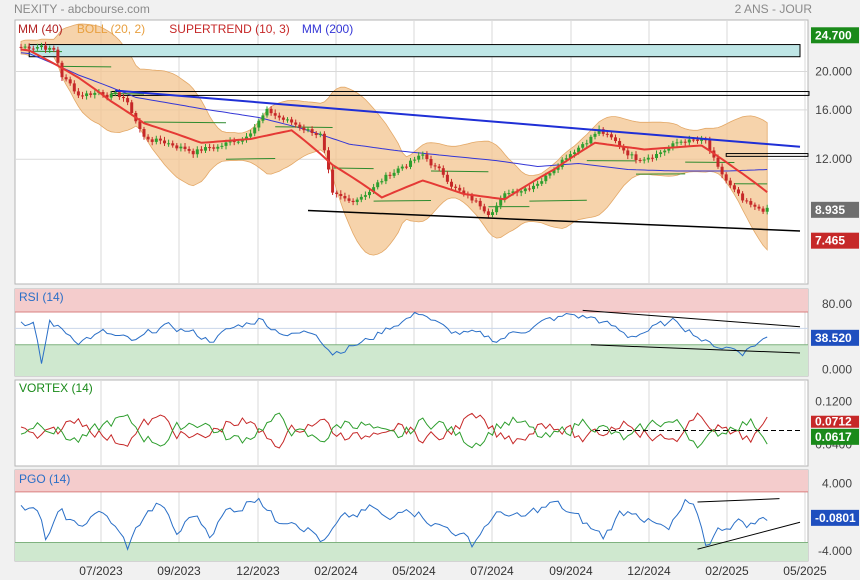  Describe the element at coordinates (571, 571) in the screenshot. I see `x-tick-label: 09/2024` at that location.